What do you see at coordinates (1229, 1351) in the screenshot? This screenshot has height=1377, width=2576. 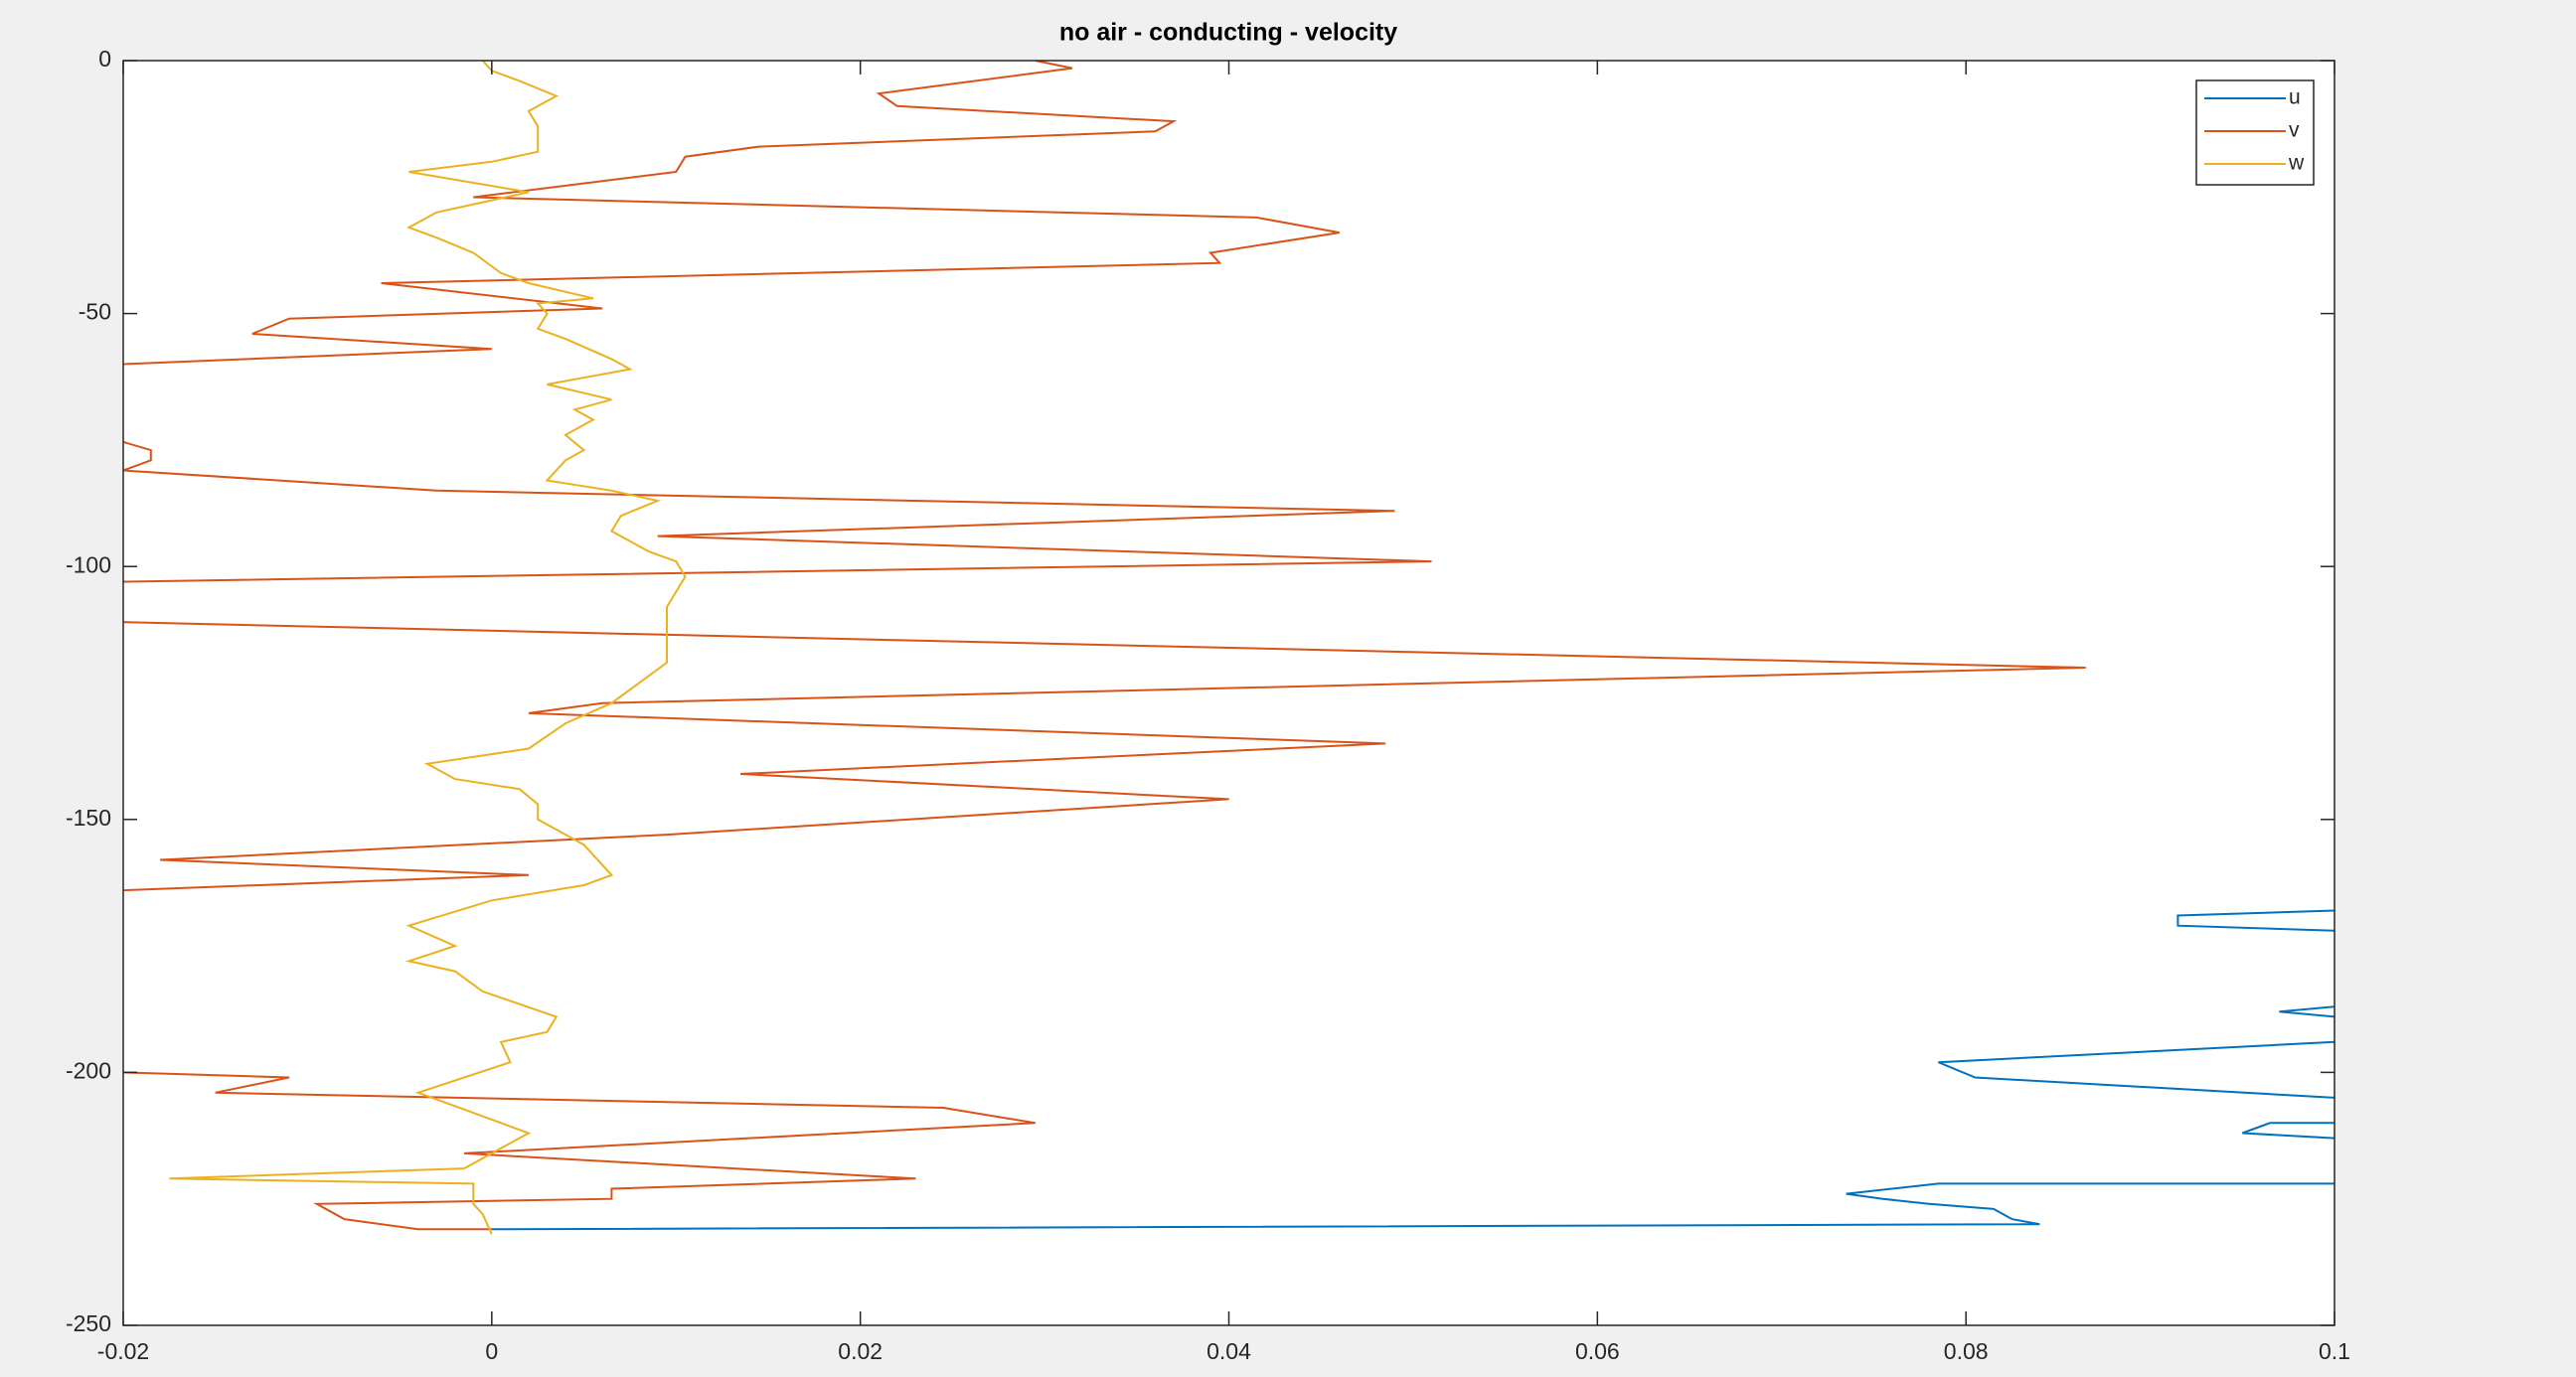 I see `x-tick-label: 0.04` at bounding box center [1229, 1351].